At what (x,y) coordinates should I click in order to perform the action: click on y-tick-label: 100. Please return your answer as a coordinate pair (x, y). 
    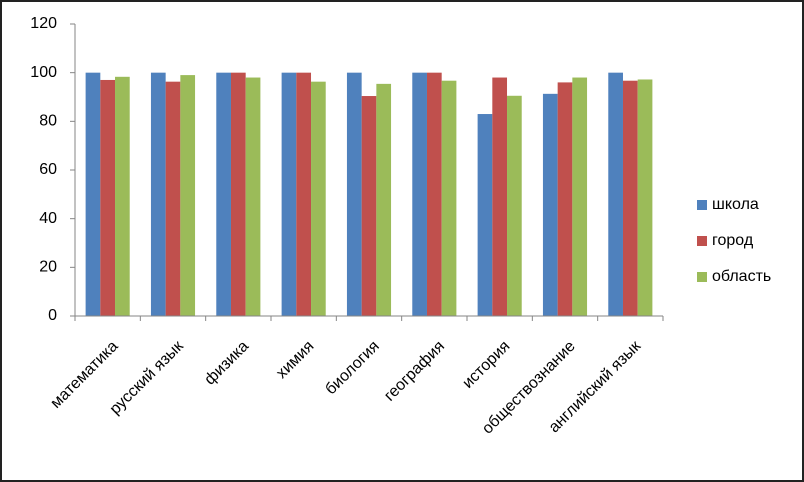
    Looking at the image, I should click on (43, 72).